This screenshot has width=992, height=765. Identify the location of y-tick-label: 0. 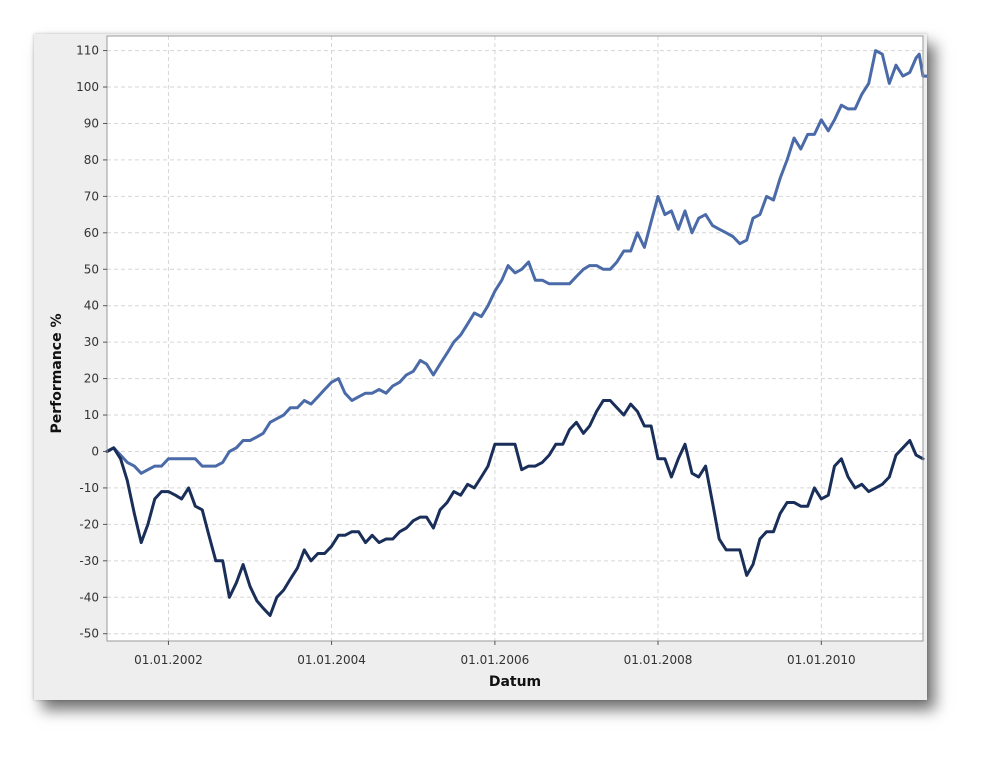
(95, 451).